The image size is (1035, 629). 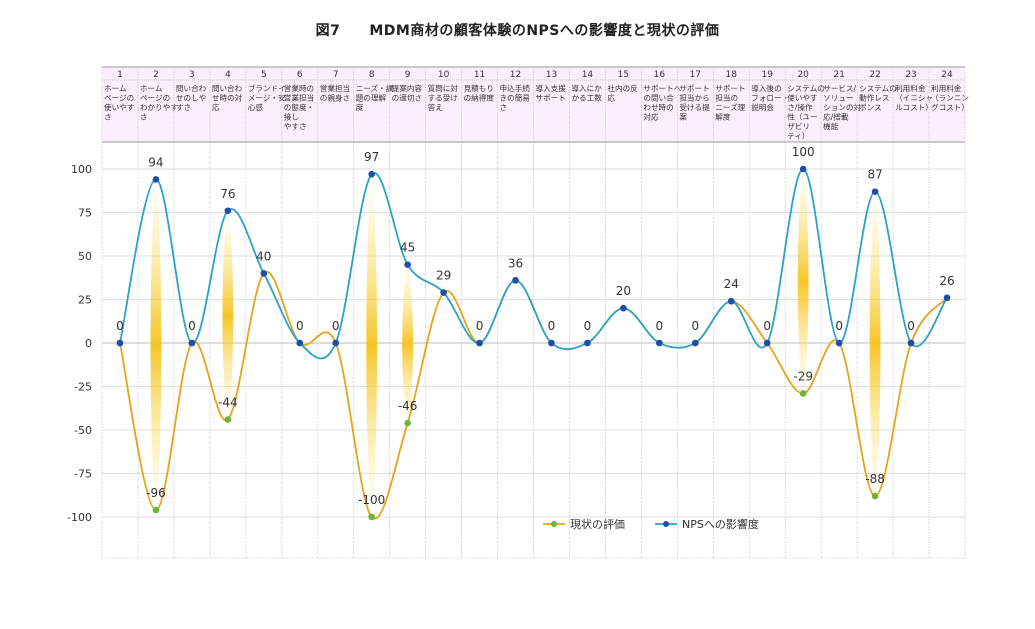 I want to click on category-label-line: 提案内容, so click(x=407, y=88).